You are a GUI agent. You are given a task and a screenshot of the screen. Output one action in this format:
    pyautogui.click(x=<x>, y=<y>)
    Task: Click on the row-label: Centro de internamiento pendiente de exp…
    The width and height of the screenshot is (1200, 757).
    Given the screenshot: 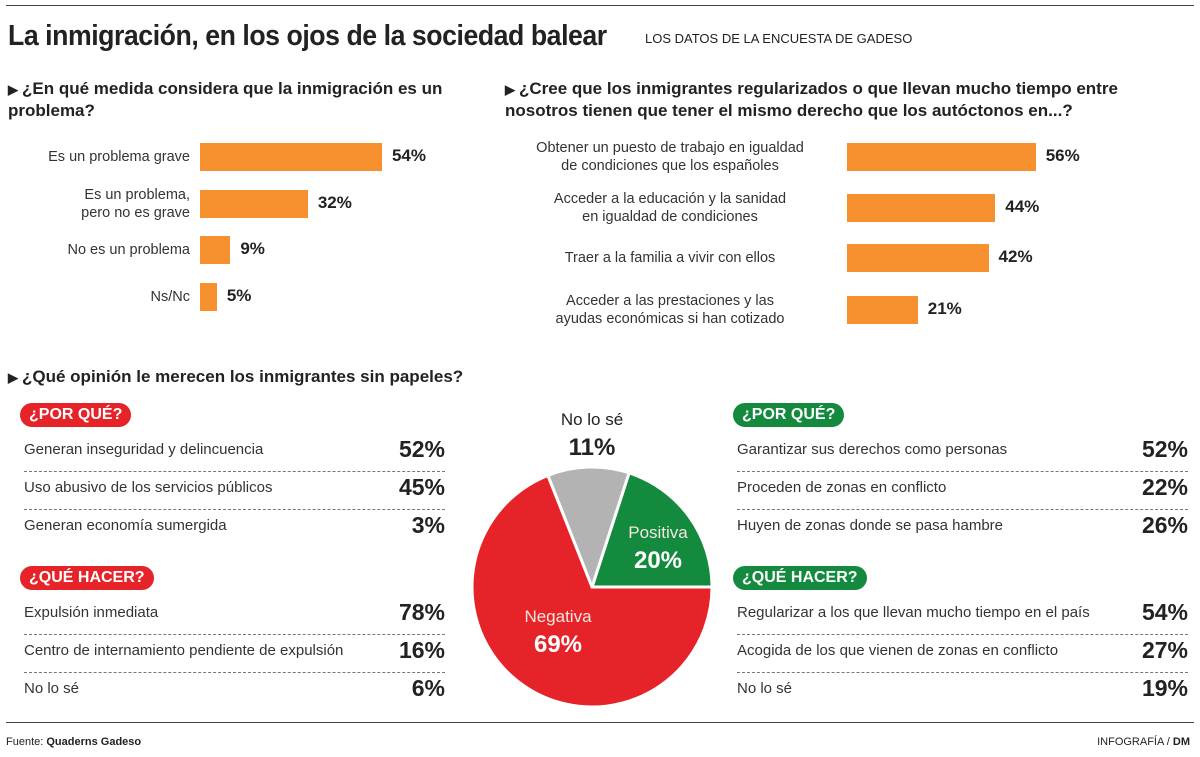 What is the action you would take?
    pyautogui.click(x=184, y=650)
    